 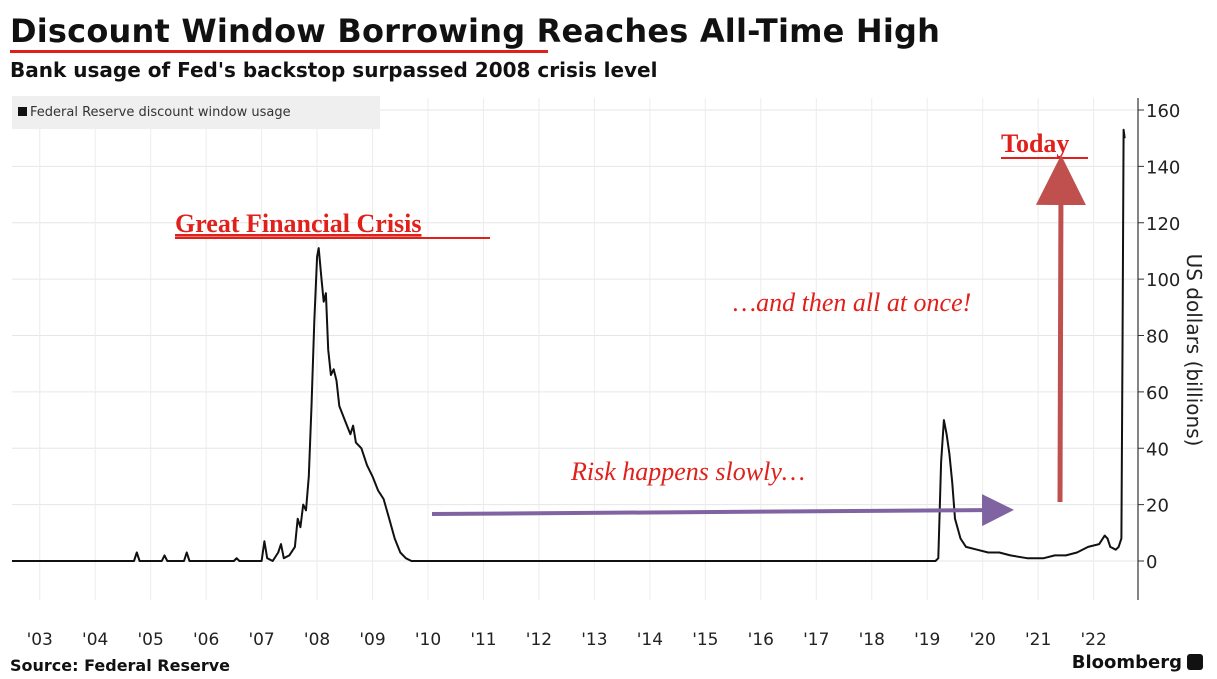 I want to click on annotation-great-financial-crisis: Great Financial Crisis, so click(x=298, y=223).